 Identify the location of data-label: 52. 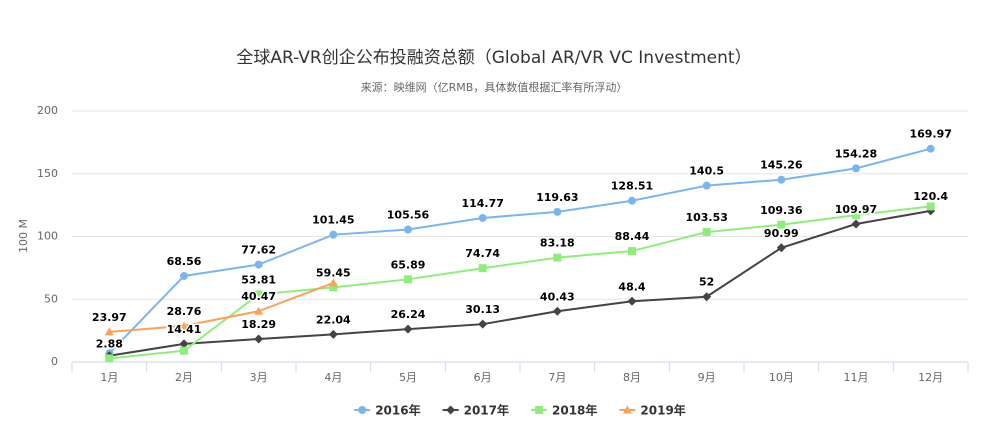
(706, 282).